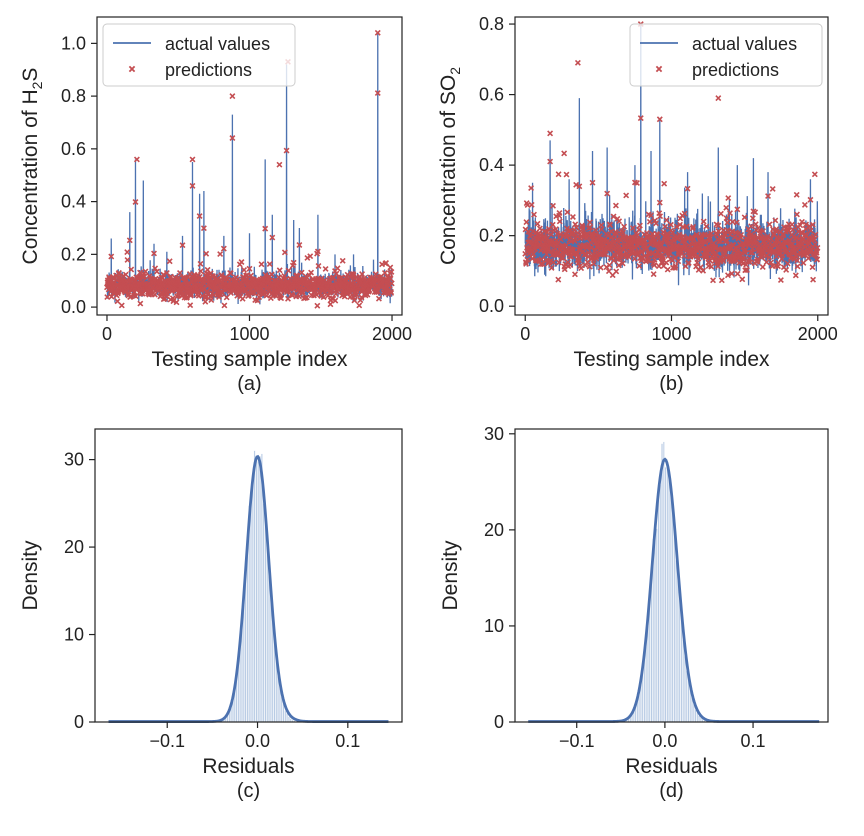 The height and width of the screenshot is (836, 864). Describe the element at coordinates (257, 741) in the screenshot. I see `x-tick-label: 0.0` at that location.